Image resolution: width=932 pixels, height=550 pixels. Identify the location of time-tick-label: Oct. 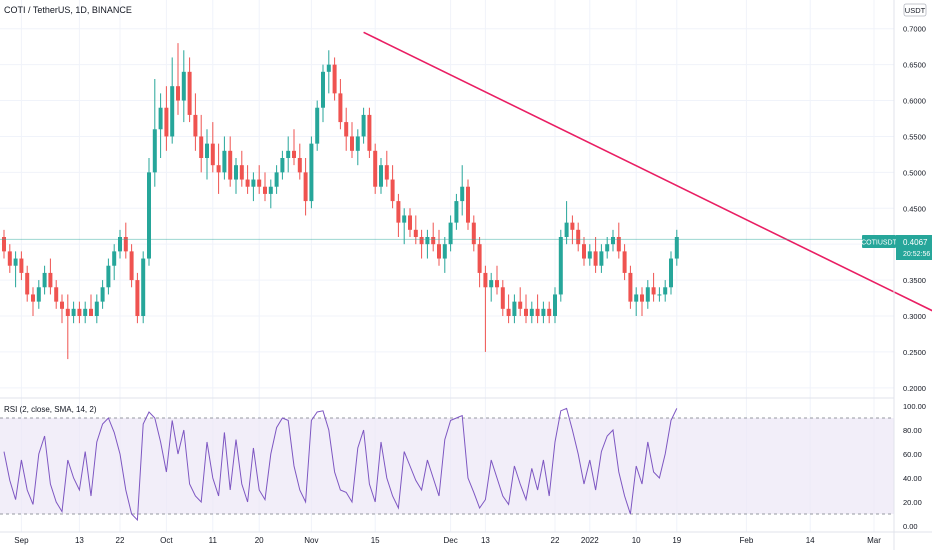
(166, 540).